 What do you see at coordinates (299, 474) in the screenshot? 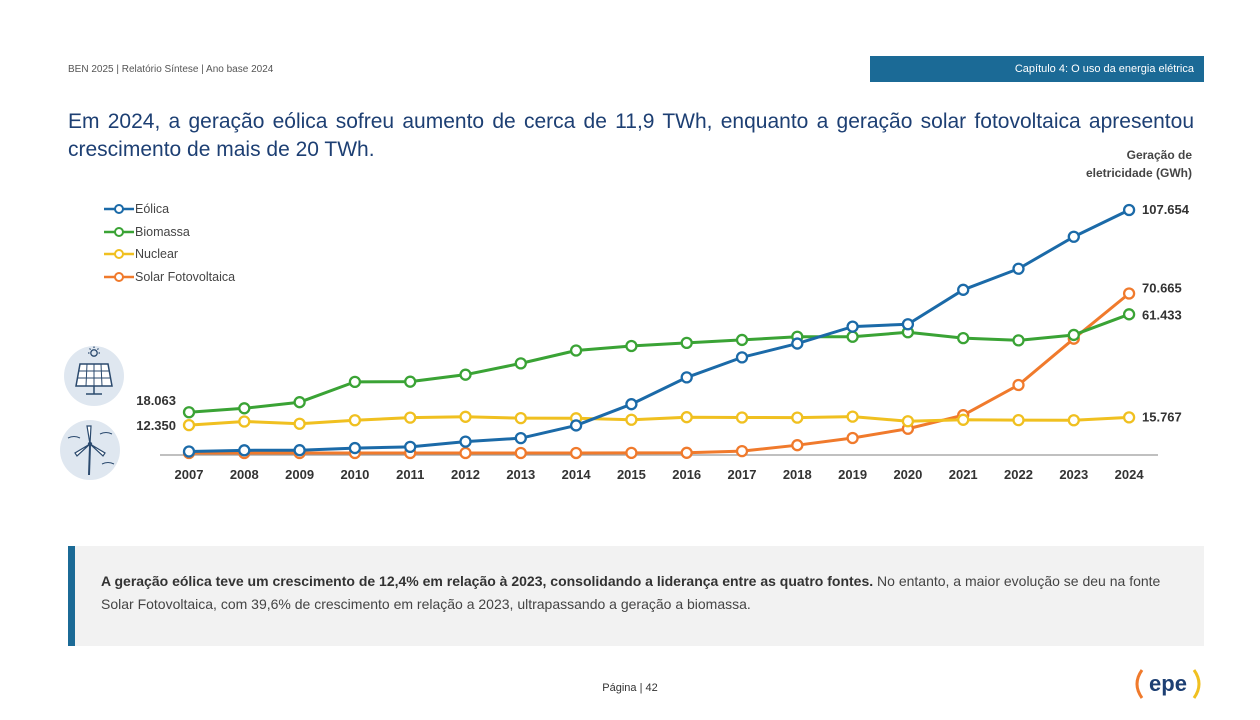
I see `x-tick-label: 2009` at bounding box center [299, 474].